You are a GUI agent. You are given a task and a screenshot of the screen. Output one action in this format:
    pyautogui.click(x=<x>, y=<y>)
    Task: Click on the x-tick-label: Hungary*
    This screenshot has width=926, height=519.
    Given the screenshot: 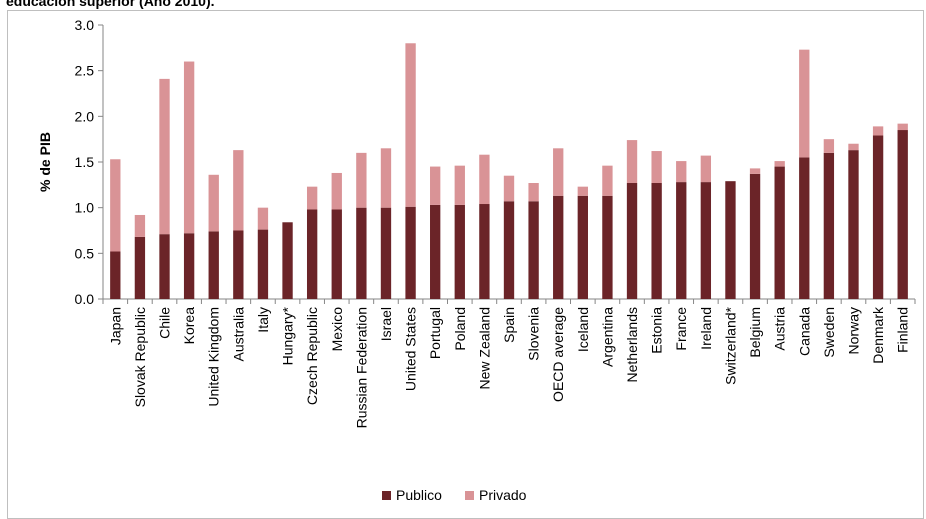 What is the action you would take?
    pyautogui.click(x=288, y=335)
    